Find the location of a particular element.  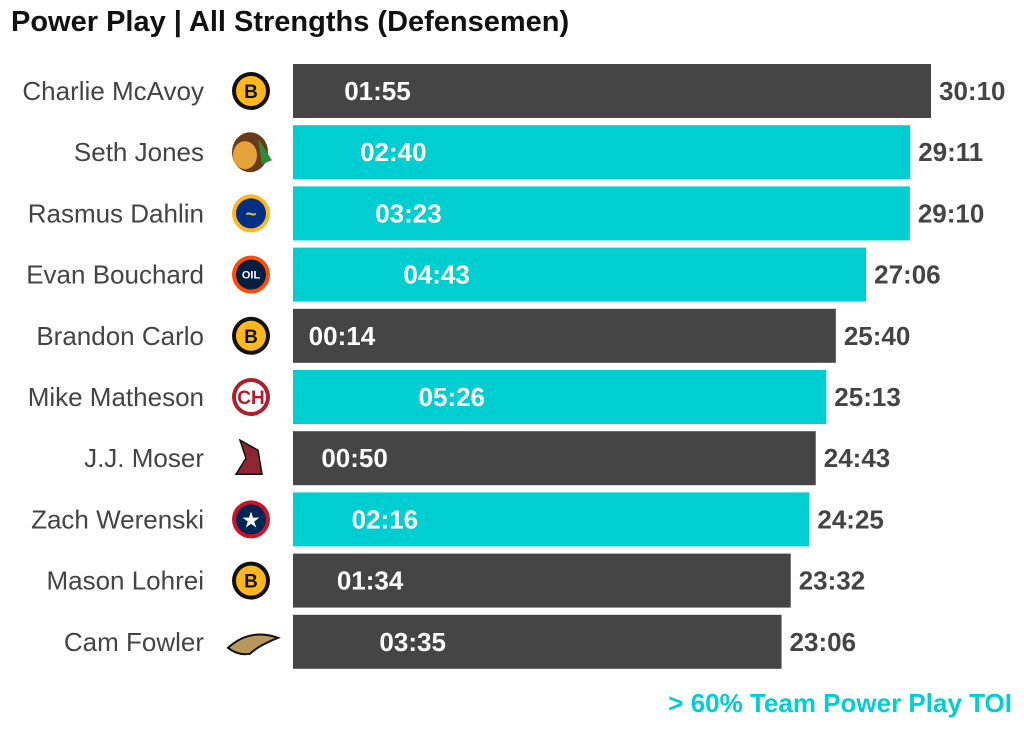

player-label: Brandon Carlo is located at coordinates (120, 336).